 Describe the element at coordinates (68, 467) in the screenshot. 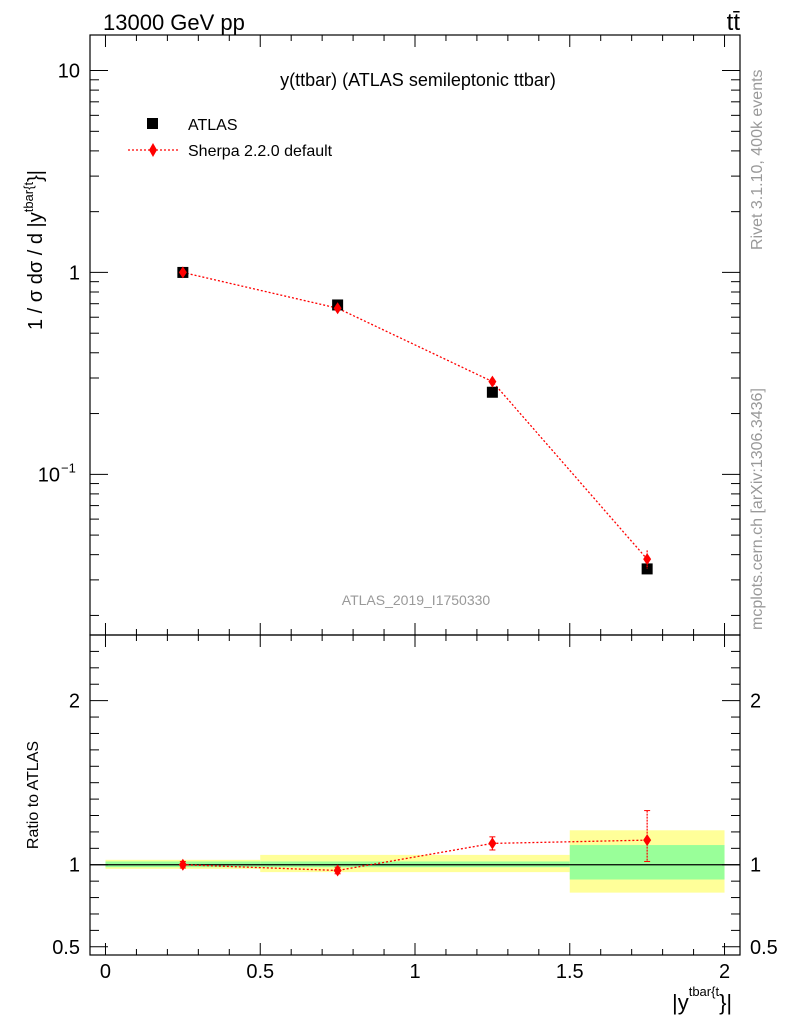

I see `y-tick-exponent: −1` at that location.